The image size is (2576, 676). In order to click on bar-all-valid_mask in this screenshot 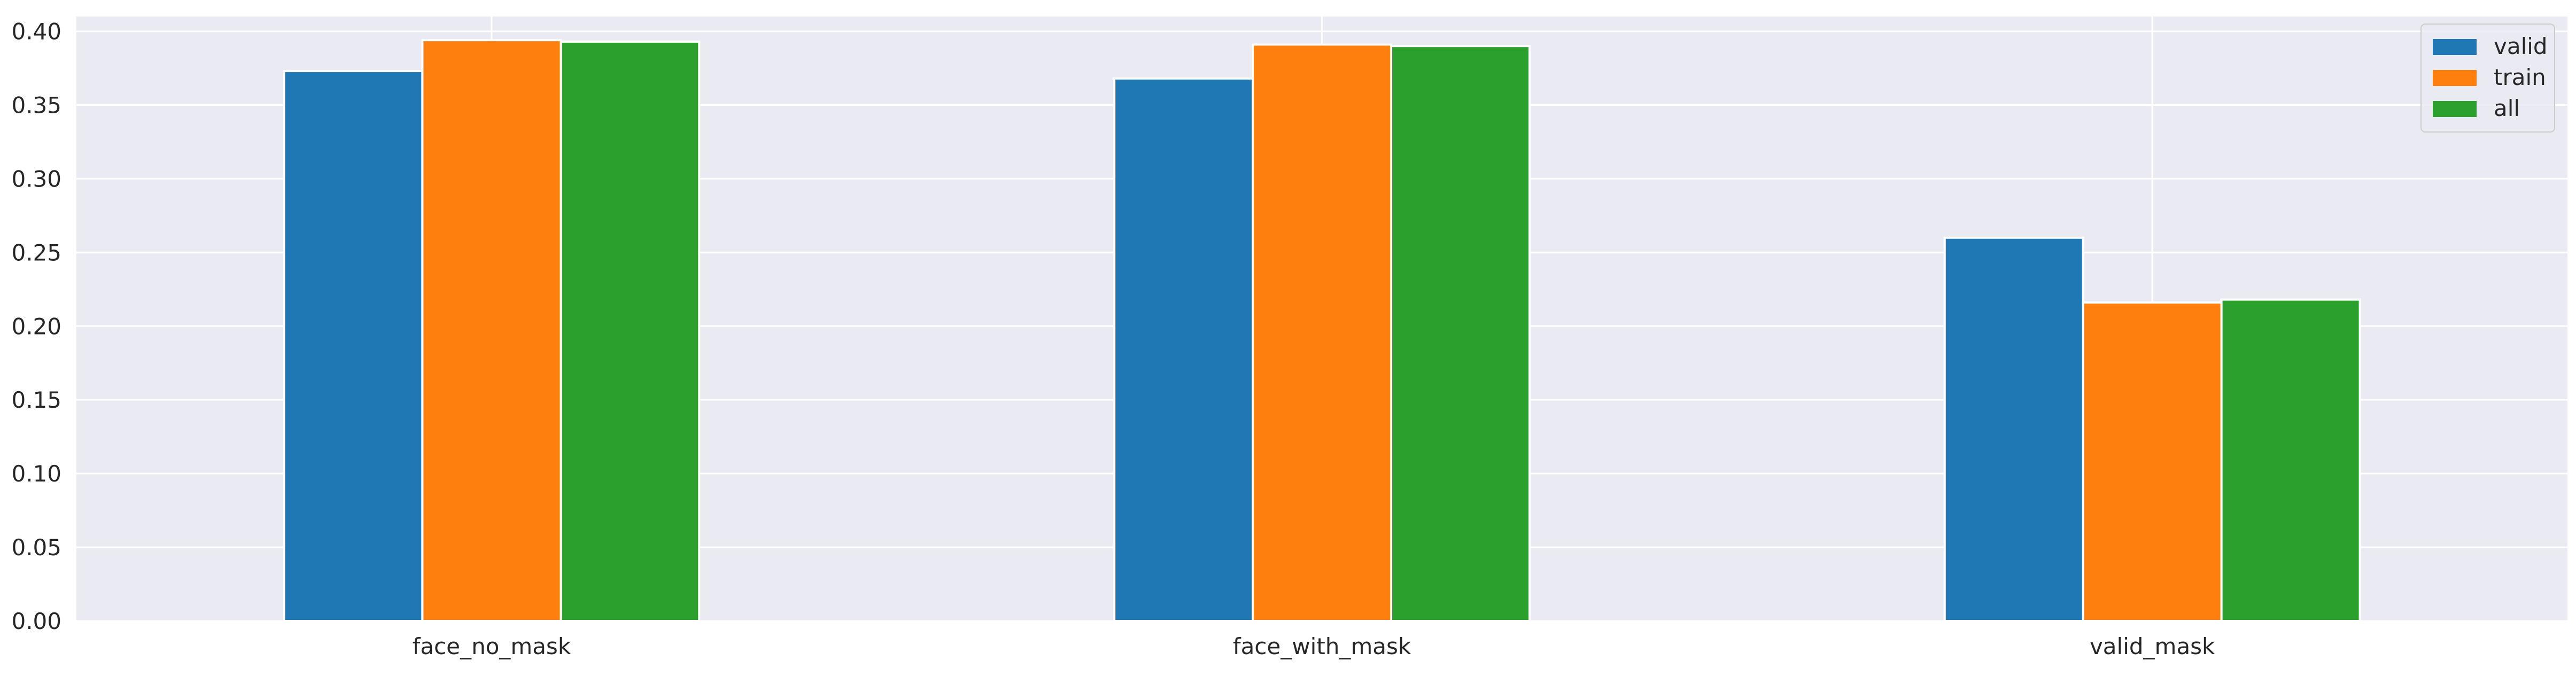, I will do `click(2290, 460)`.